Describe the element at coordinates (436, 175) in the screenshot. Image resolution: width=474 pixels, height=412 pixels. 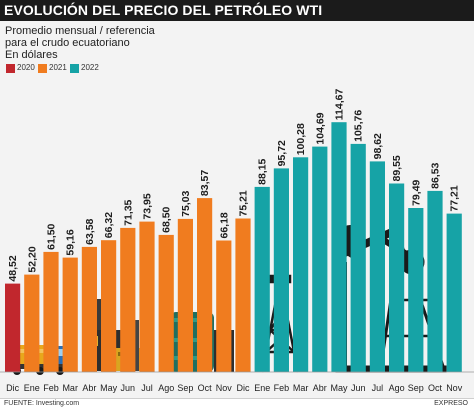
I see `value-label-23: 86,53` at that location.